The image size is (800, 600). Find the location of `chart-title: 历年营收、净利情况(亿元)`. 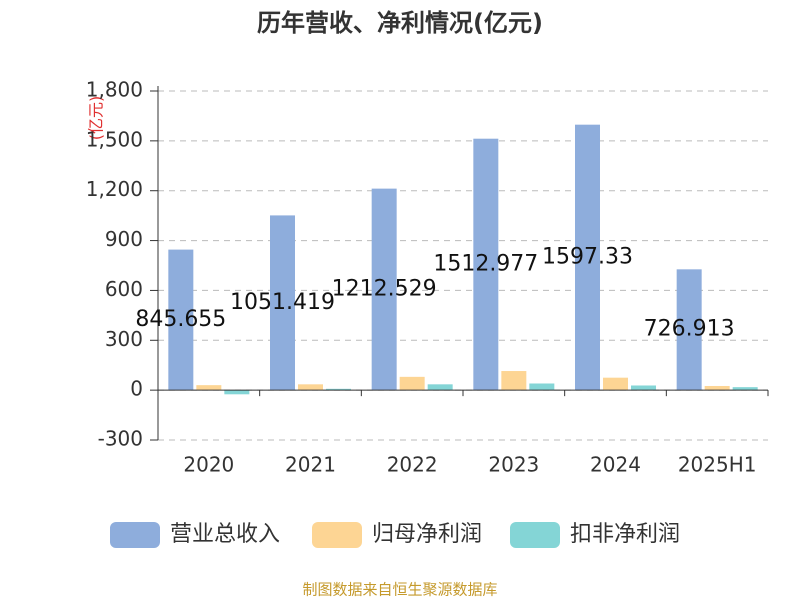

chart-title: 历年营收、净利情况(亿元) is located at coordinates (400, 23).